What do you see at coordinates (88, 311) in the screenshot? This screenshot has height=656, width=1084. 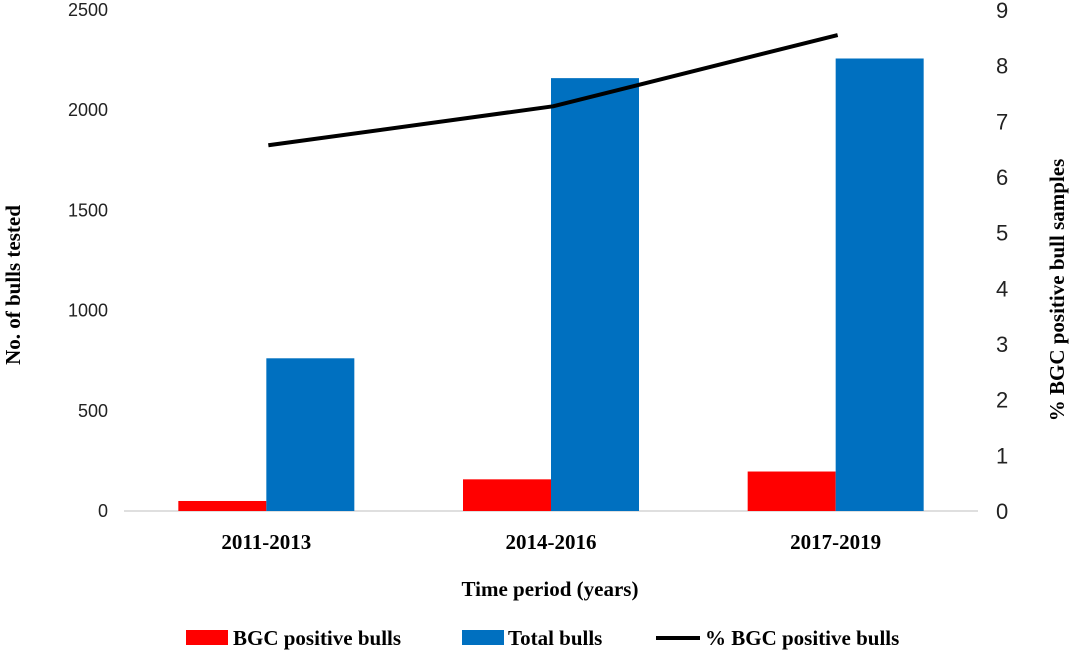 I see `y-tick-label: 1000` at bounding box center [88, 311].